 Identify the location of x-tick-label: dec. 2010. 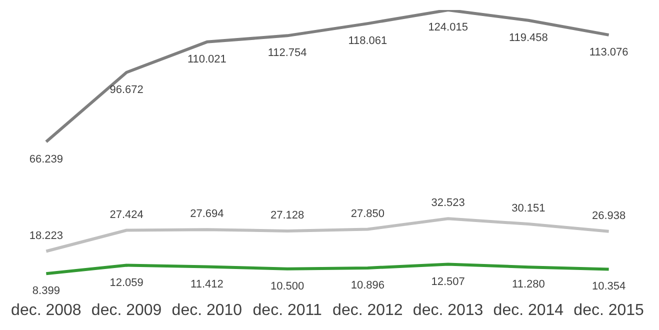
(207, 310).